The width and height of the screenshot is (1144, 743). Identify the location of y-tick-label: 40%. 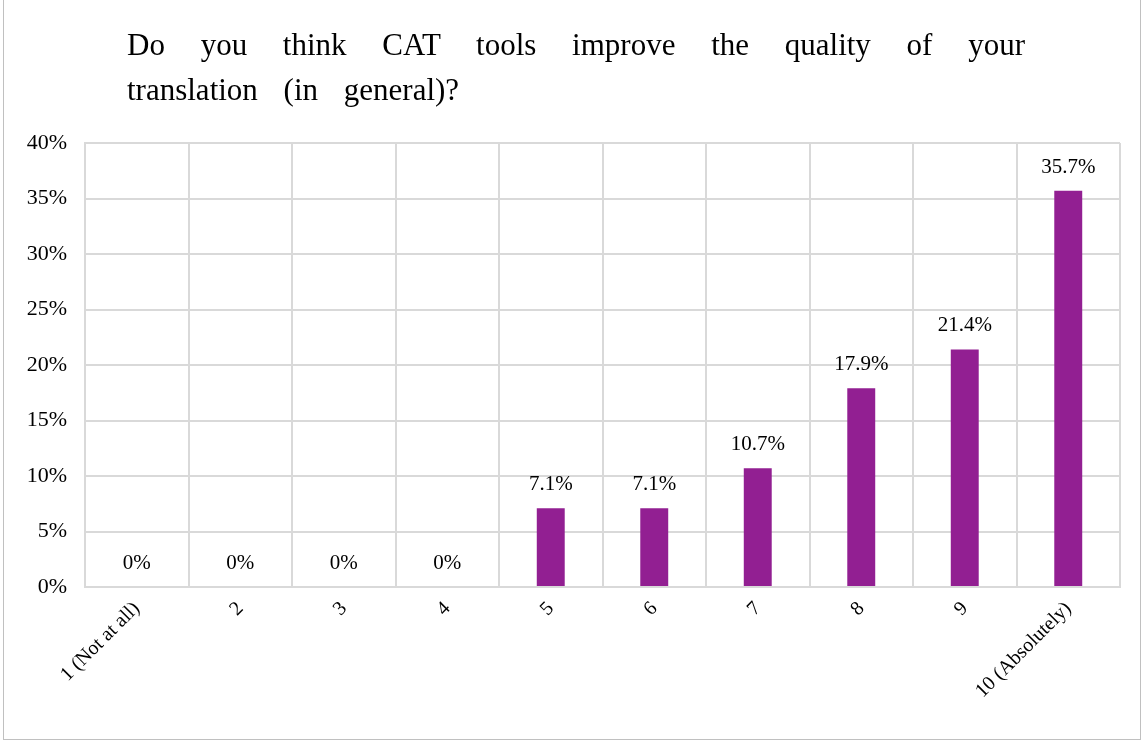
(46, 141).